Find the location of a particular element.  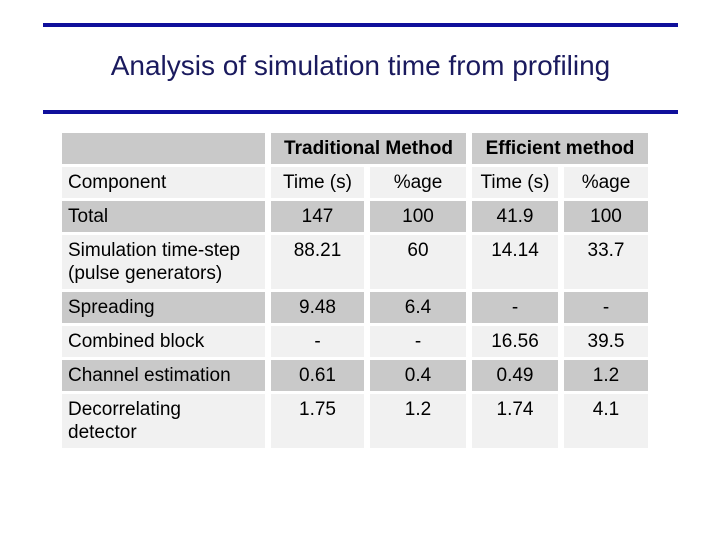

table-column-header-row: Component Time (s) %age Time (s) %age is located at coordinates (355, 182).